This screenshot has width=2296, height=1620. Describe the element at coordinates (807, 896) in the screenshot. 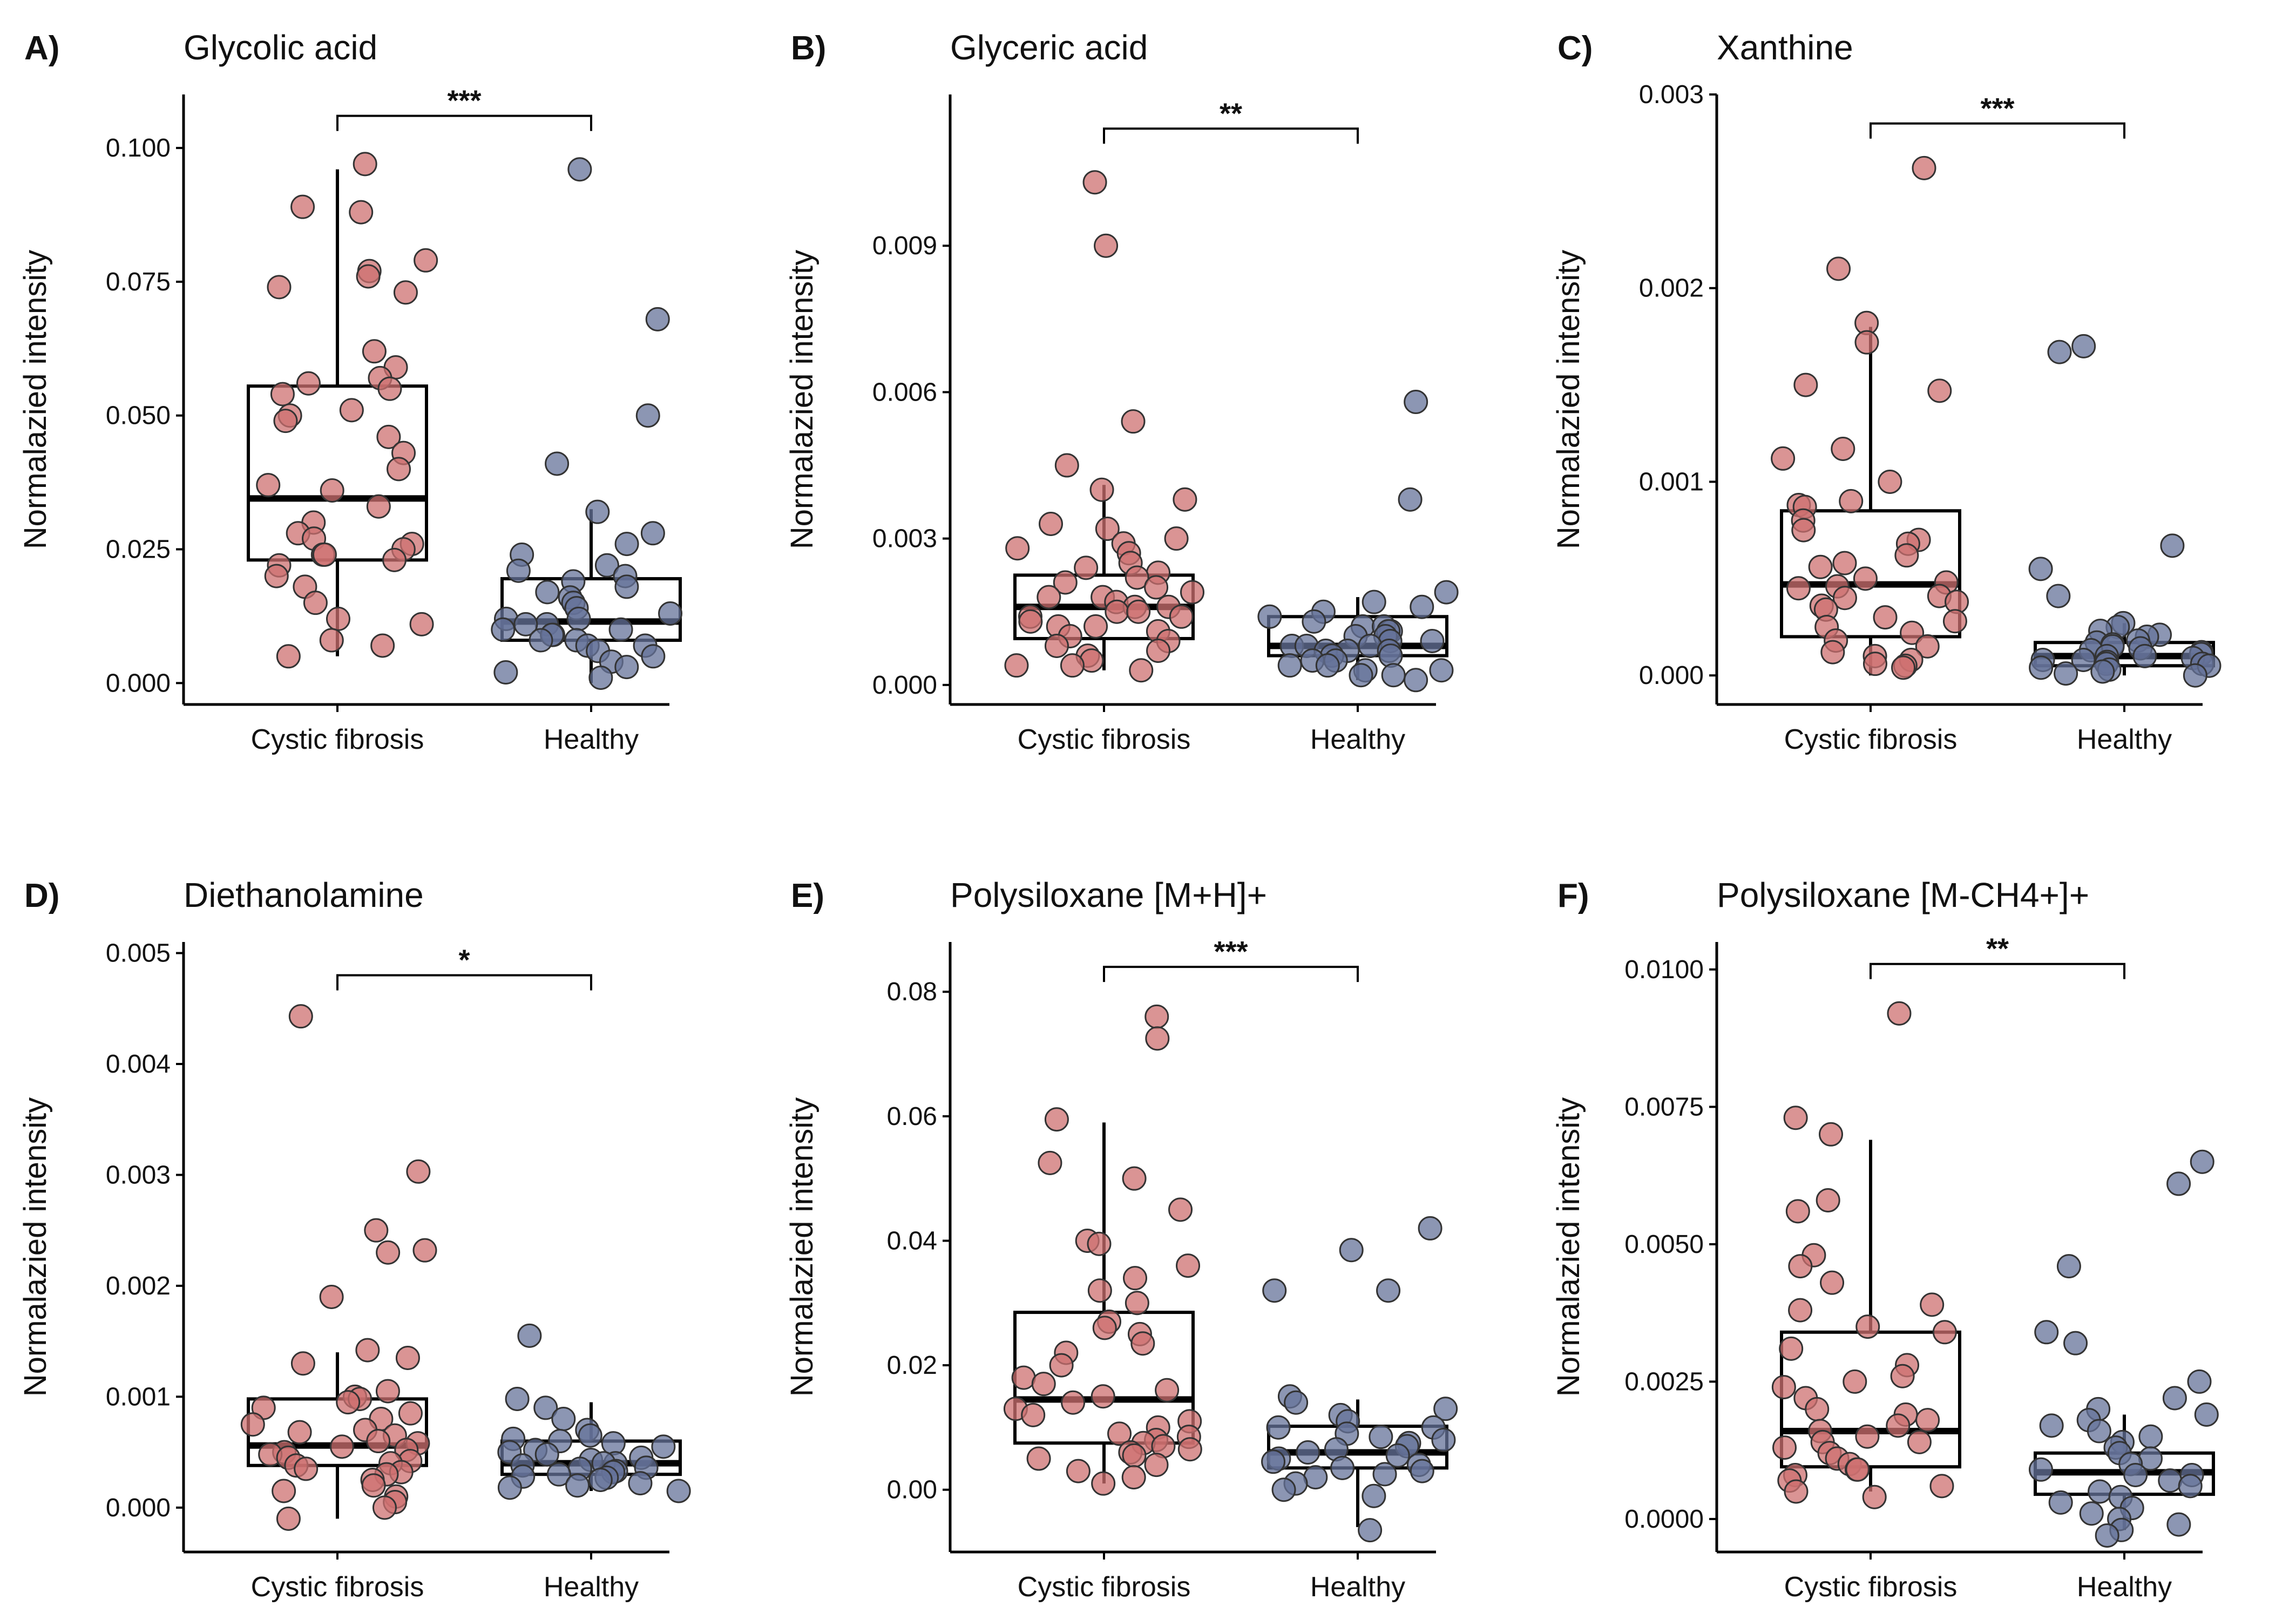

I see `panel-letter: E)` at that location.